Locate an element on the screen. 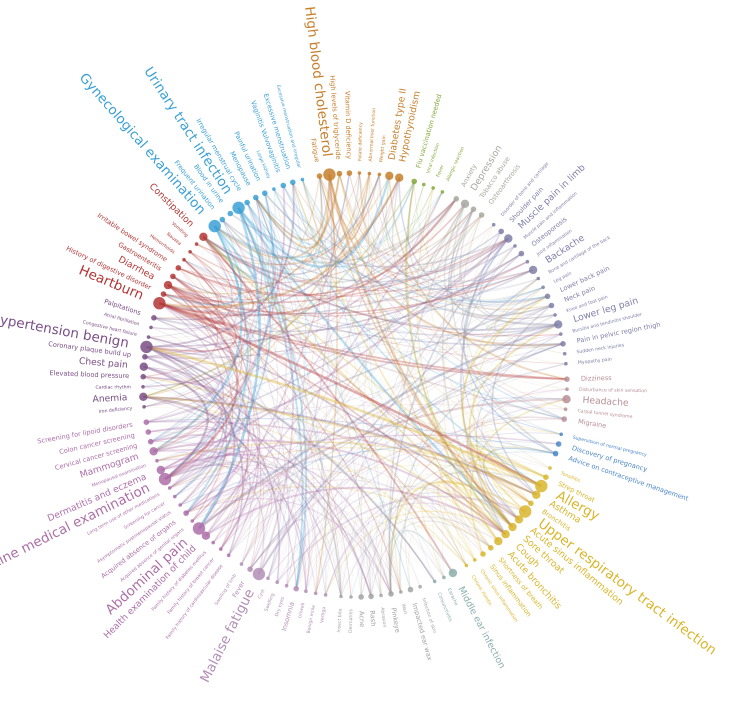 This screenshot has width=750, height=708. node-label: Fever is located at coordinates (440, 171).